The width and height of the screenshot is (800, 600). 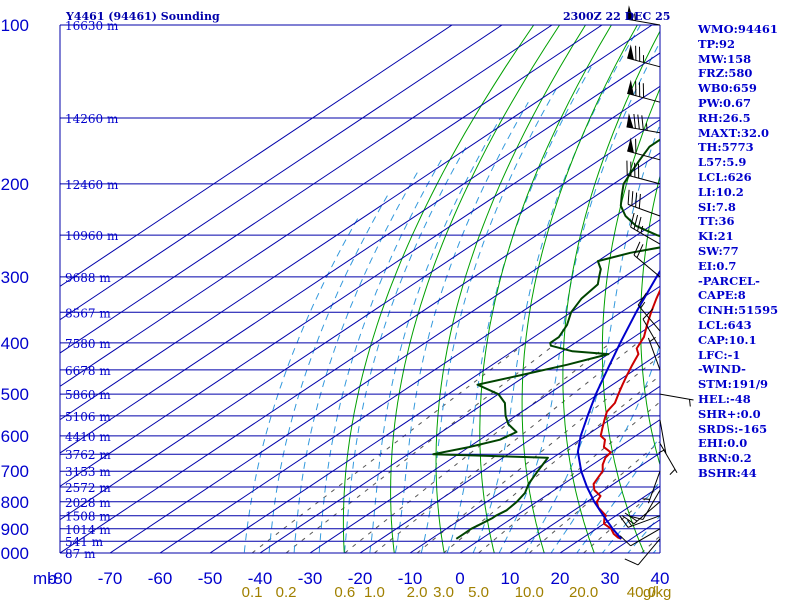 What do you see at coordinates (660, 578) in the screenshot?
I see `temperature-tick-label: 40` at bounding box center [660, 578].